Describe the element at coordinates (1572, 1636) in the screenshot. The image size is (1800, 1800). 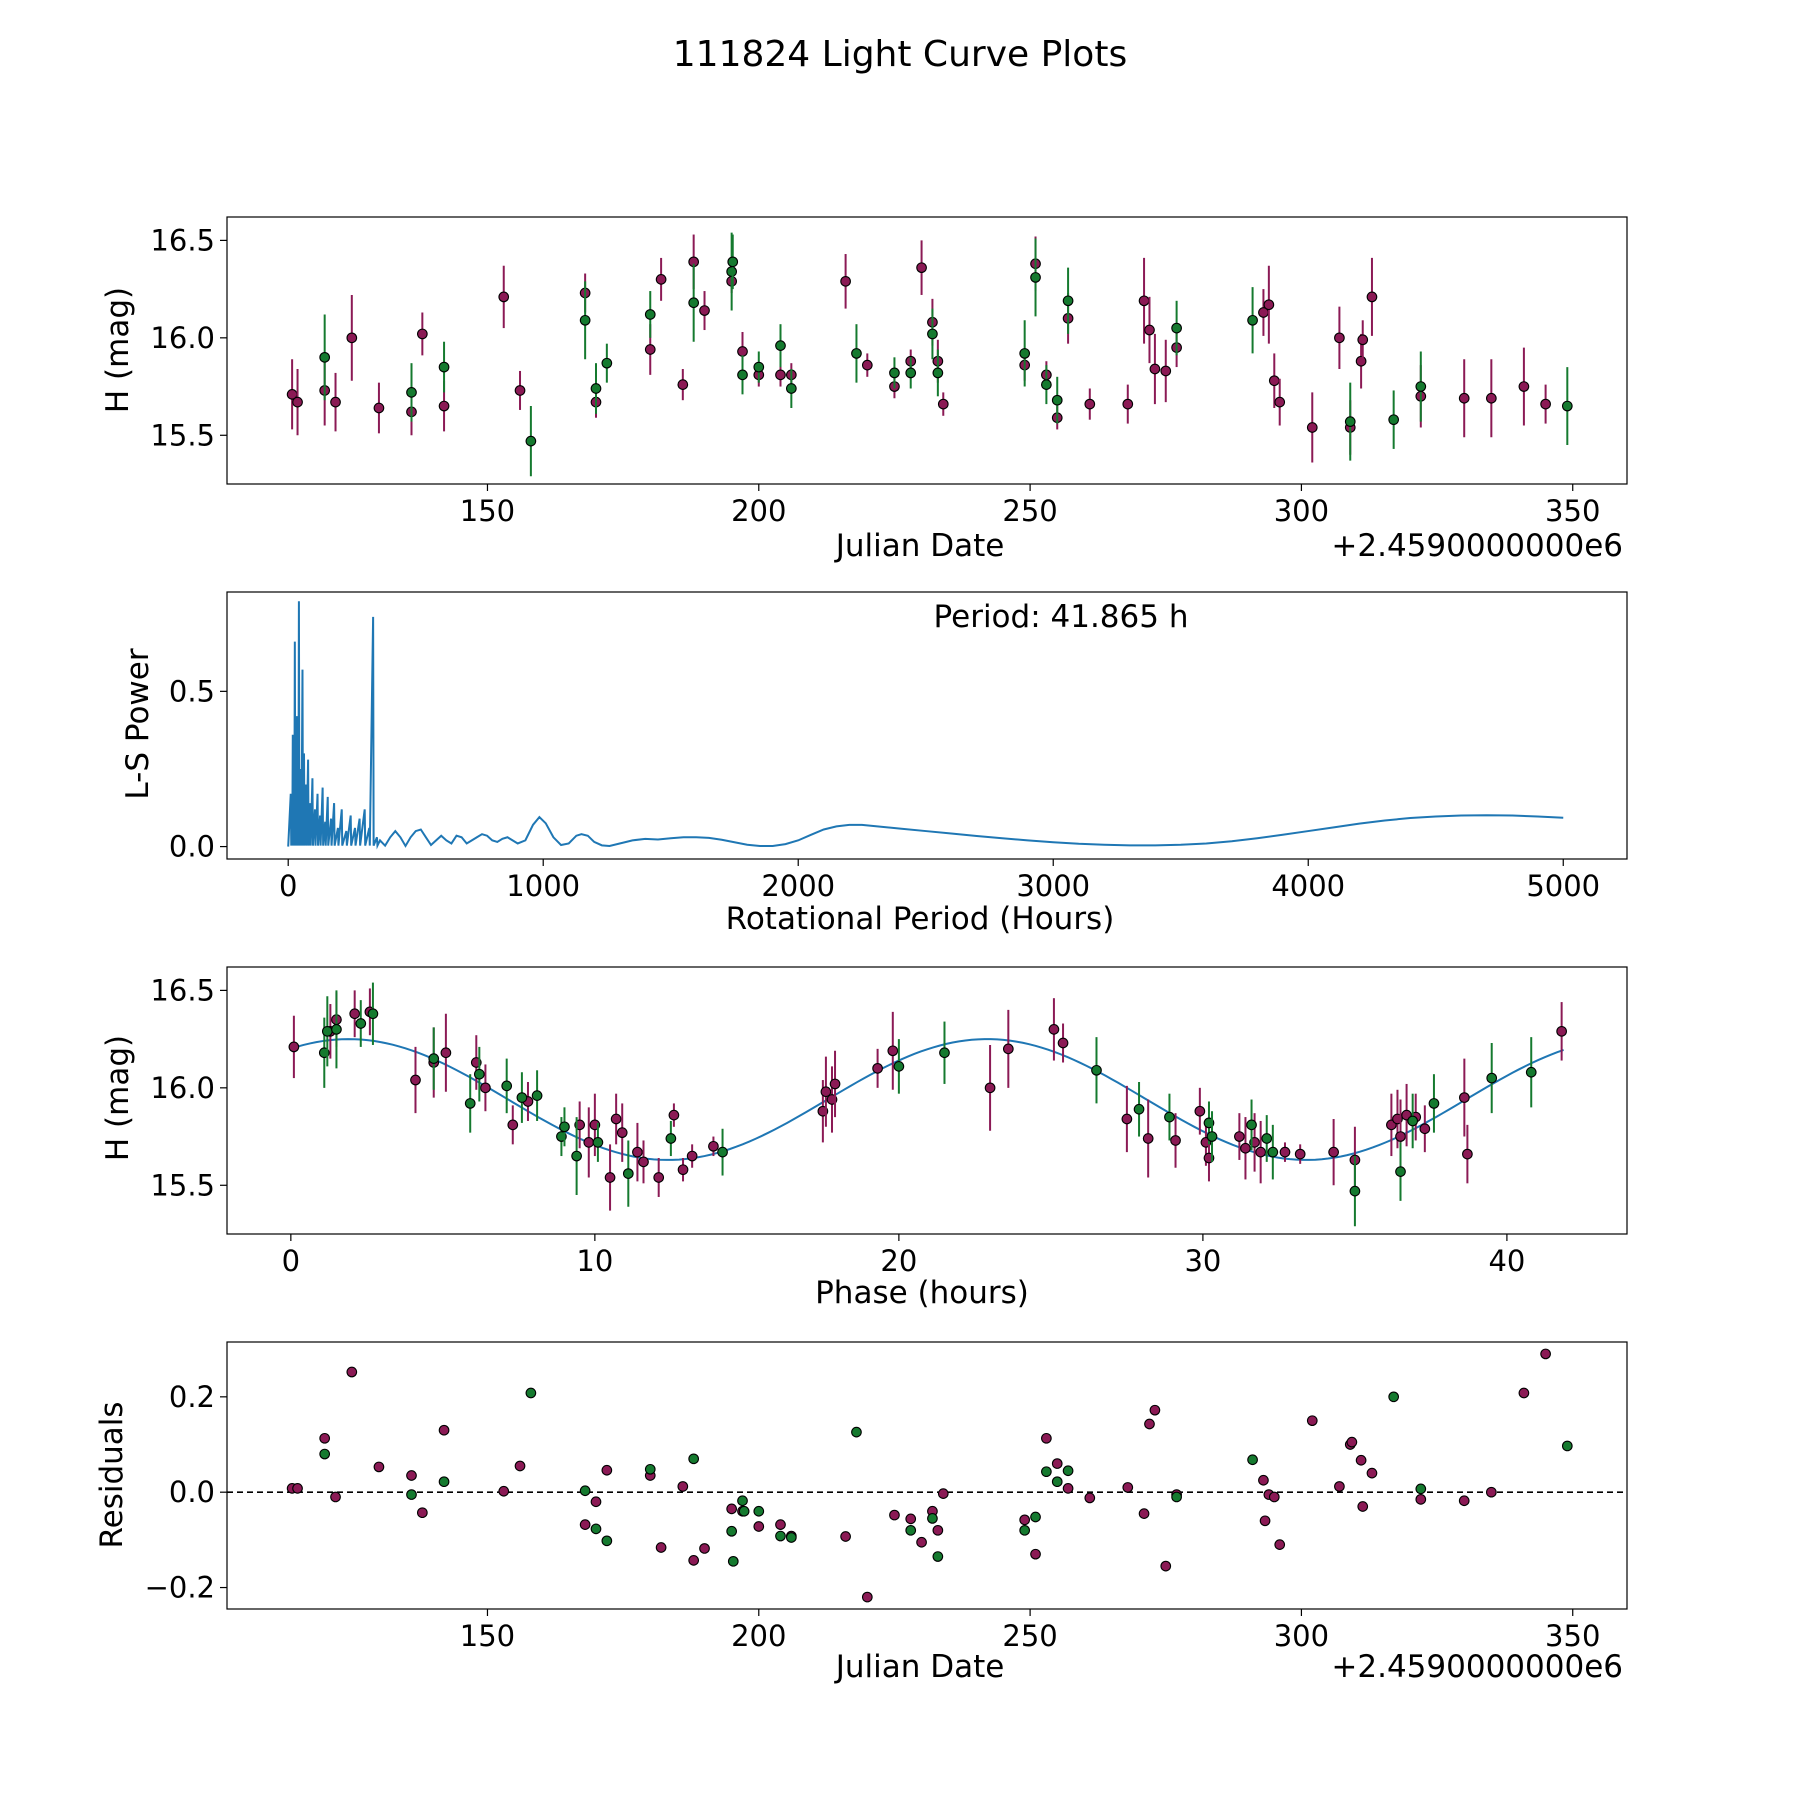
I see `residuals-xtick-label: 350` at that location.